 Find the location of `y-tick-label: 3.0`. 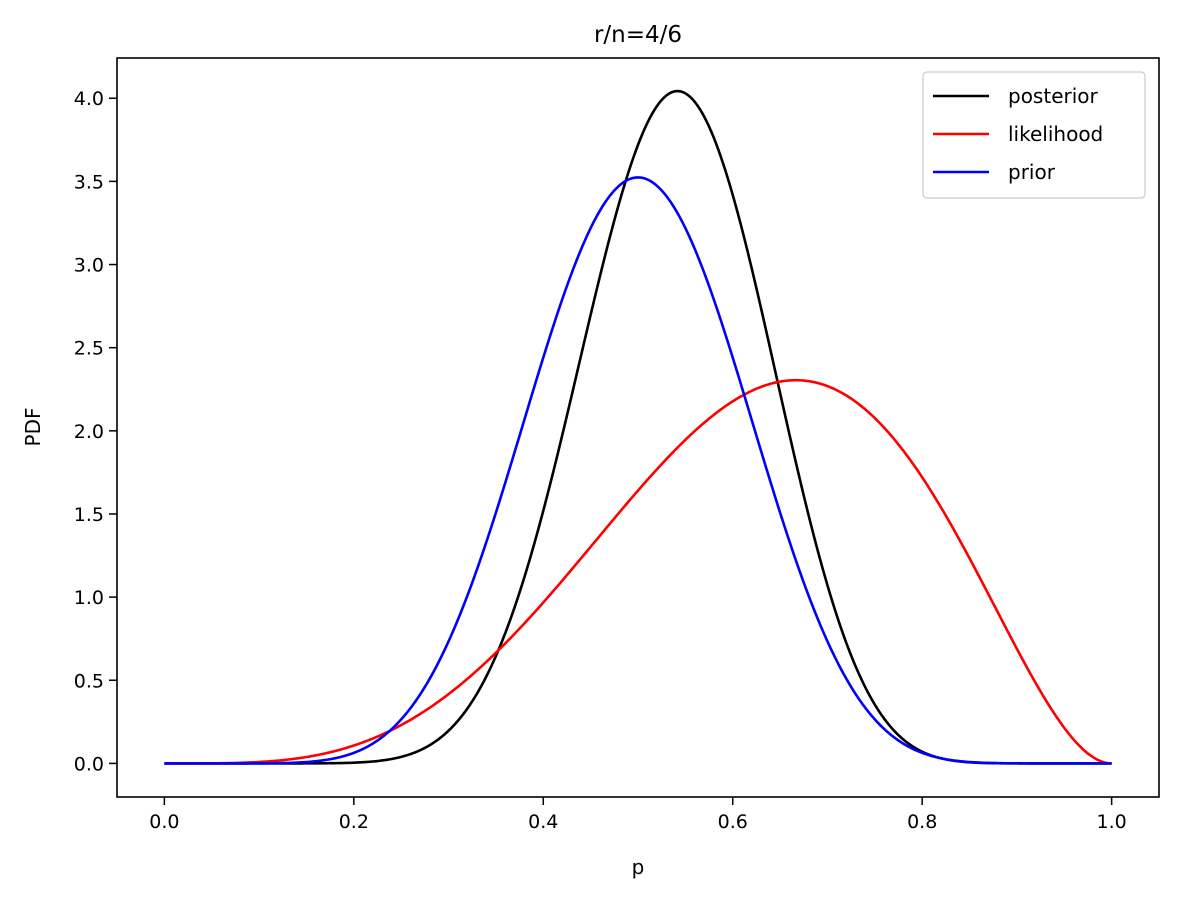

y-tick-label: 3.0 is located at coordinates (89, 266).